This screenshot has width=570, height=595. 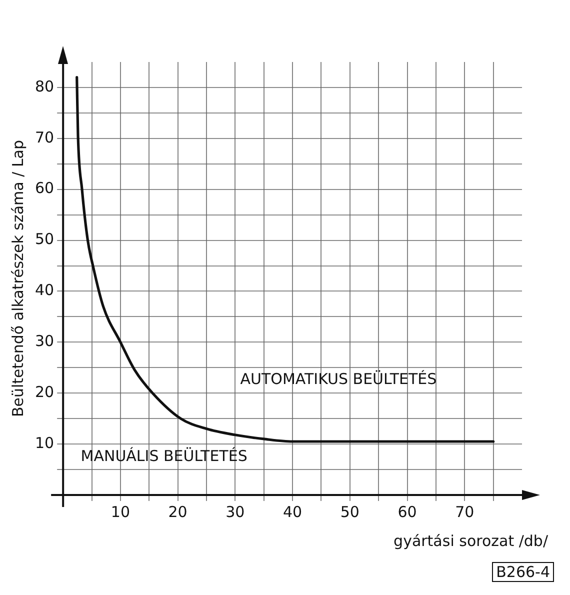 What do you see at coordinates (471, 541) in the screenshot?
I see `x-axis-title: gyártási sorozat /db/` at bounding box center [471, 541].